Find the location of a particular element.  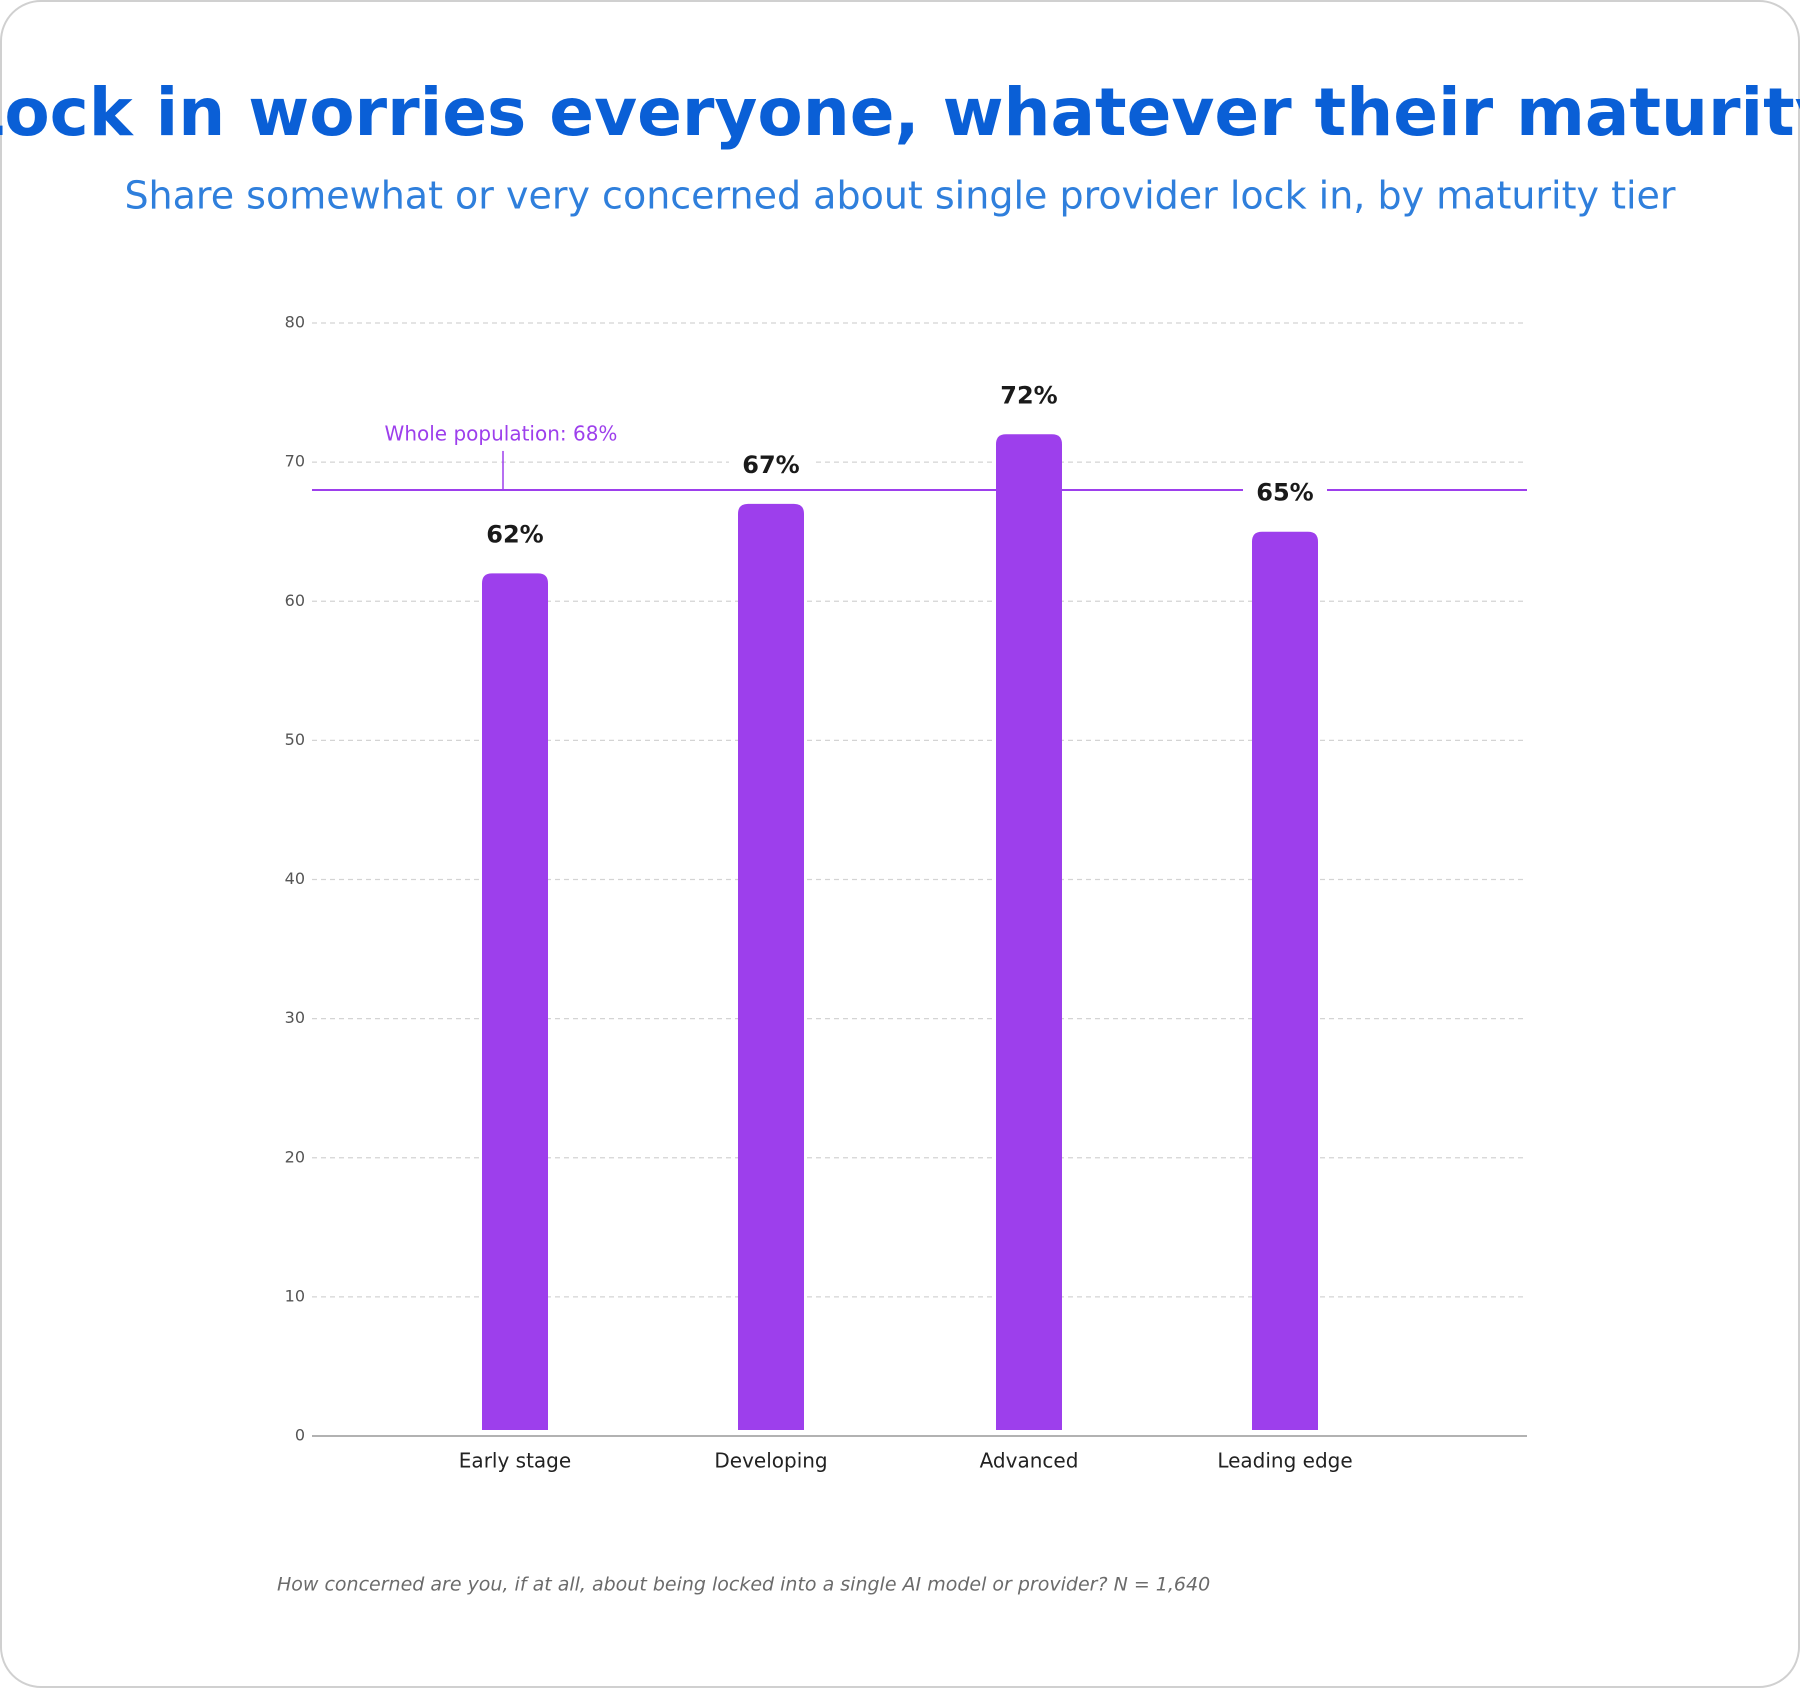

y-tick-label: 50 is located at coordinates (295, 739).